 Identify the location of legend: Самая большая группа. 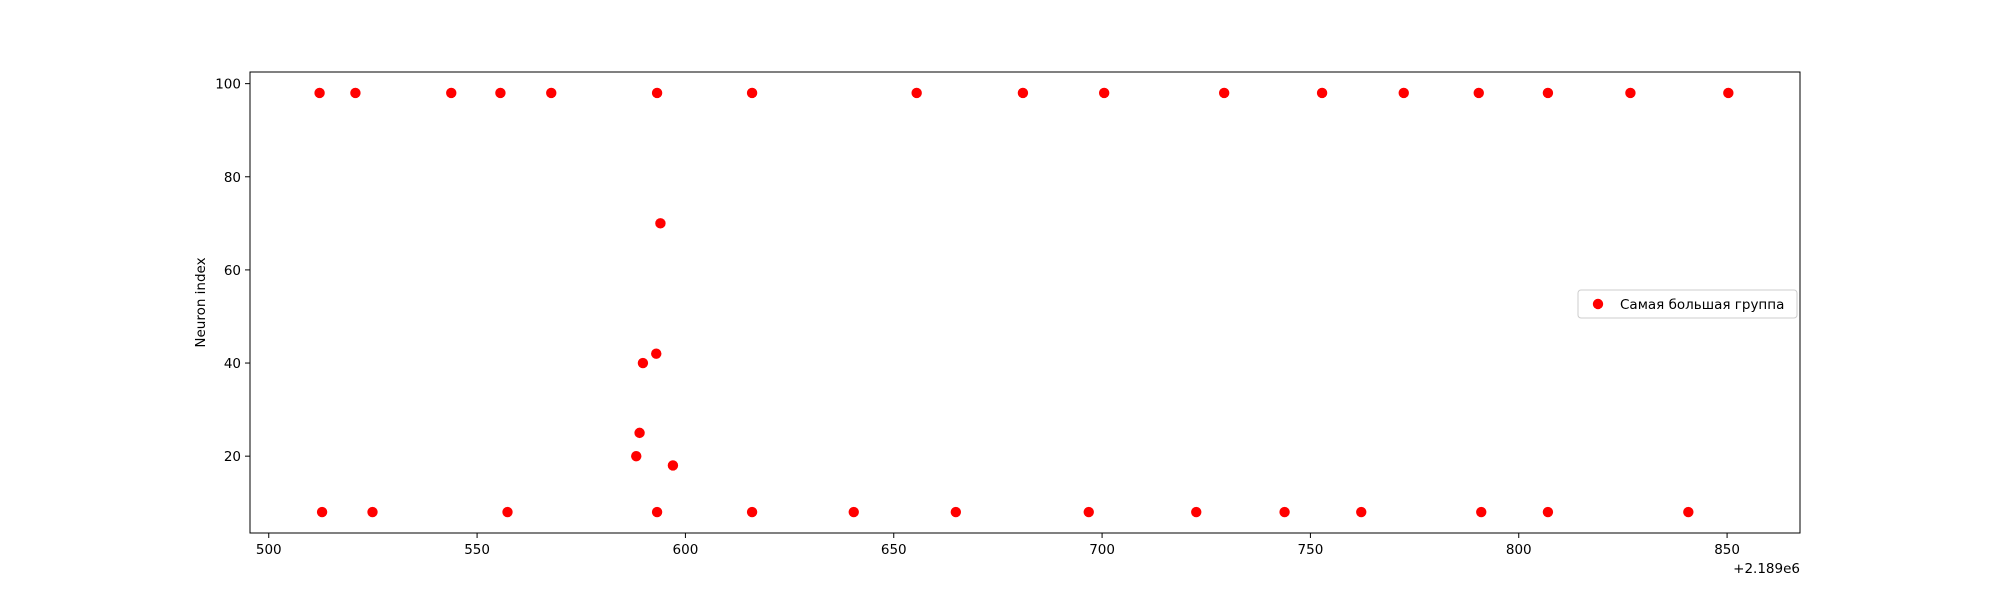
(1687, 304).